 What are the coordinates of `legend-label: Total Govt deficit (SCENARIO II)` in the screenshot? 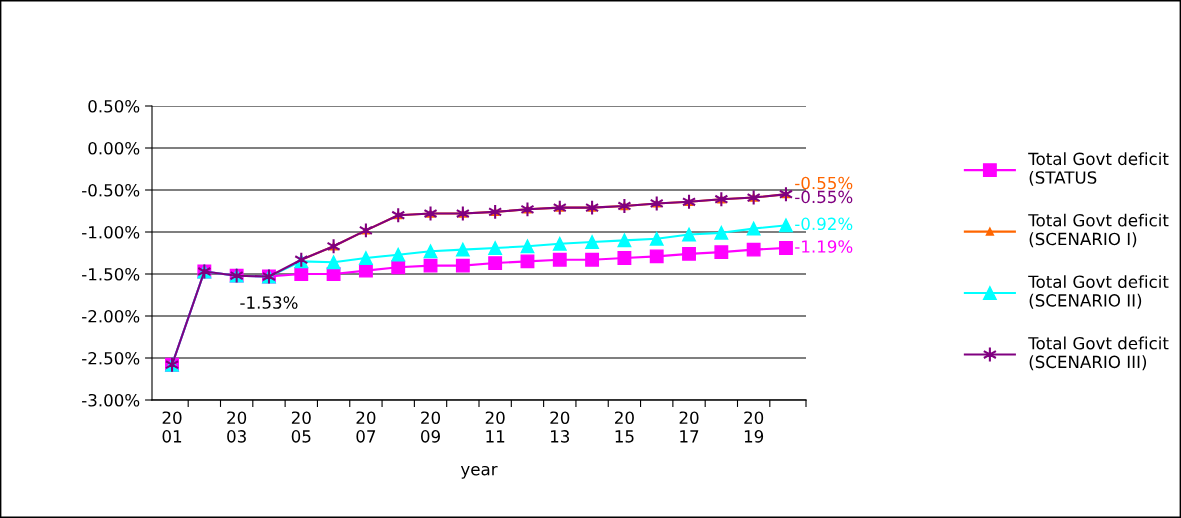 It's located at (1098, 292).